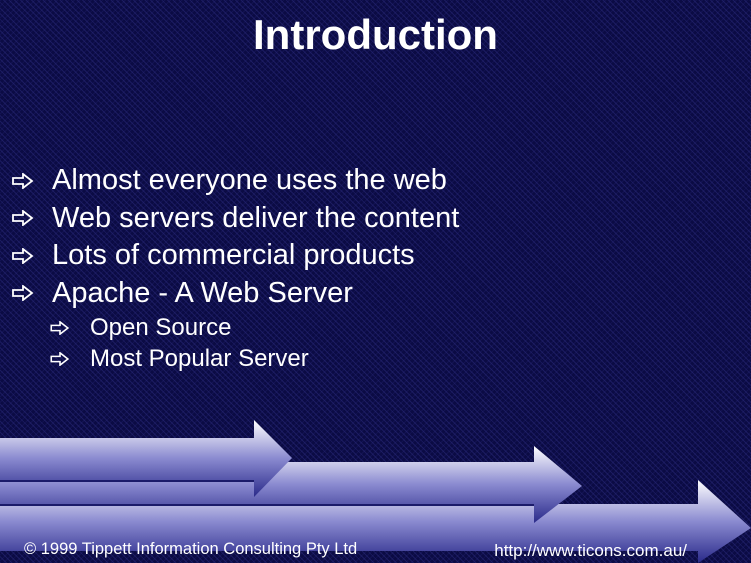  I want to click on bullet-item: Apache - A Web Server, so click(235, 294).